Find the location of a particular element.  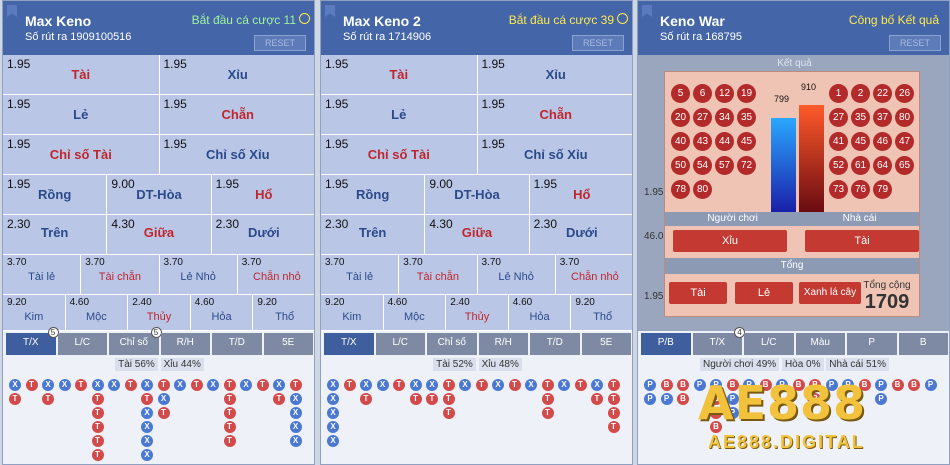

road-ball: B is located at coordinates (683, 385).